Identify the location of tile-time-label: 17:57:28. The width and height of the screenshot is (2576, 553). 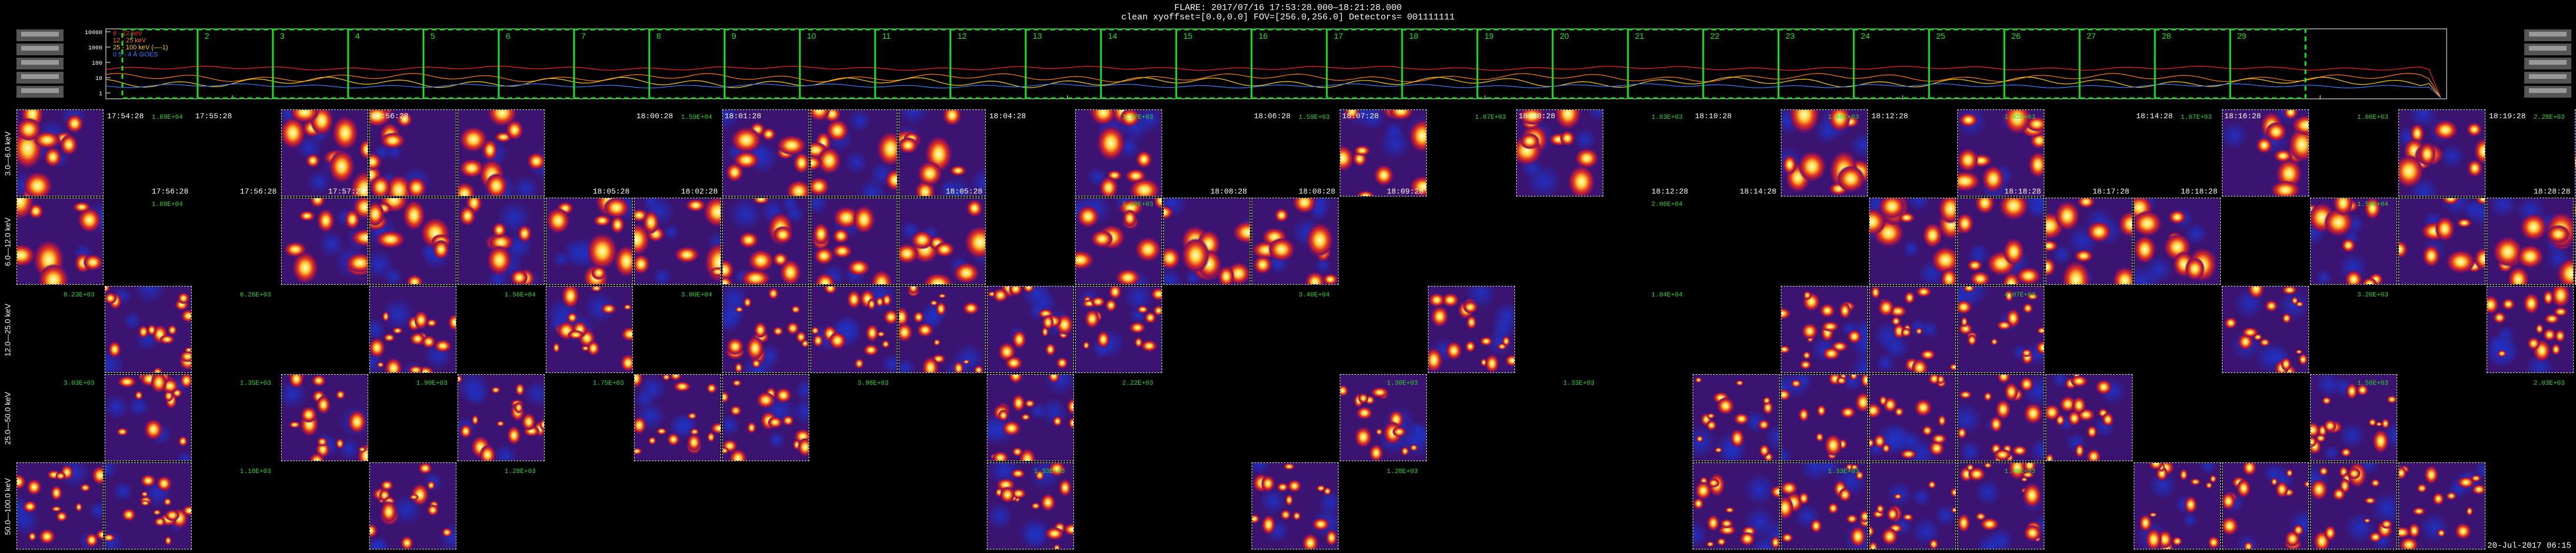
(346, 191).